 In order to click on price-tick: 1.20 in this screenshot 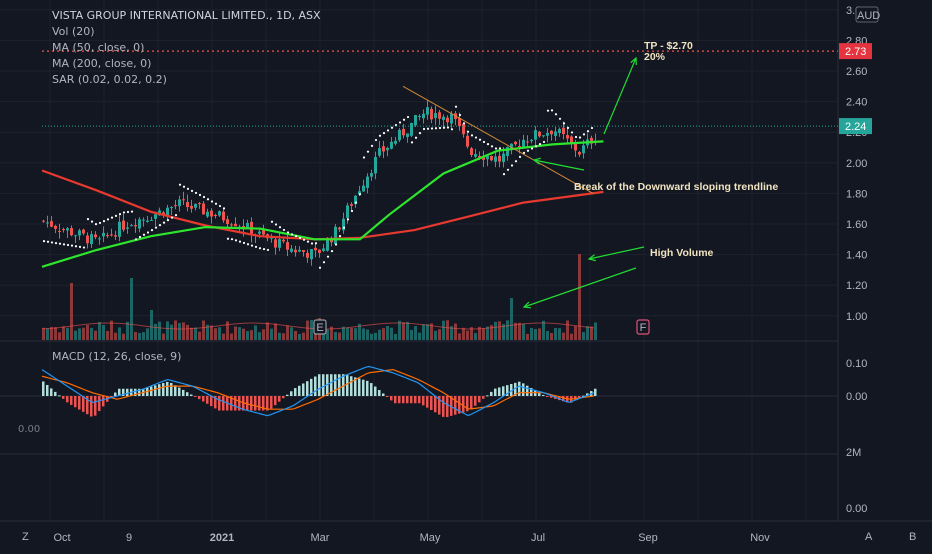, I will do `click(856, 286)`.